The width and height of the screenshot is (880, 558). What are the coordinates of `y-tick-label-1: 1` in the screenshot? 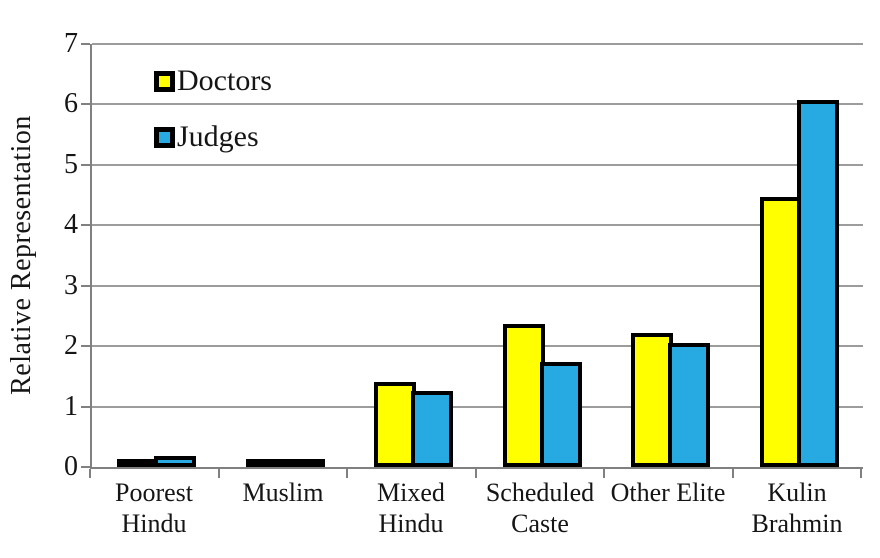 It's located at (71, 406).